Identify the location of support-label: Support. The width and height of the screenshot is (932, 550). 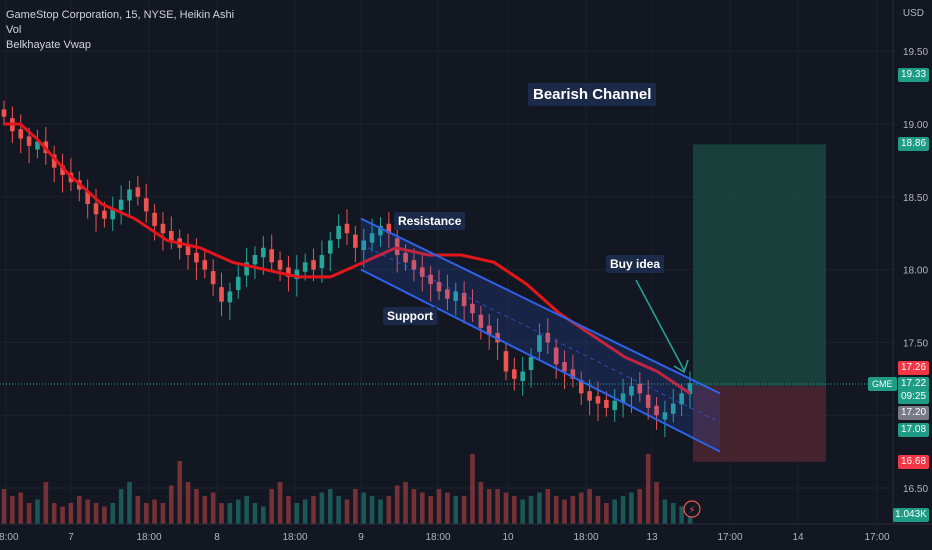
(410, 316).